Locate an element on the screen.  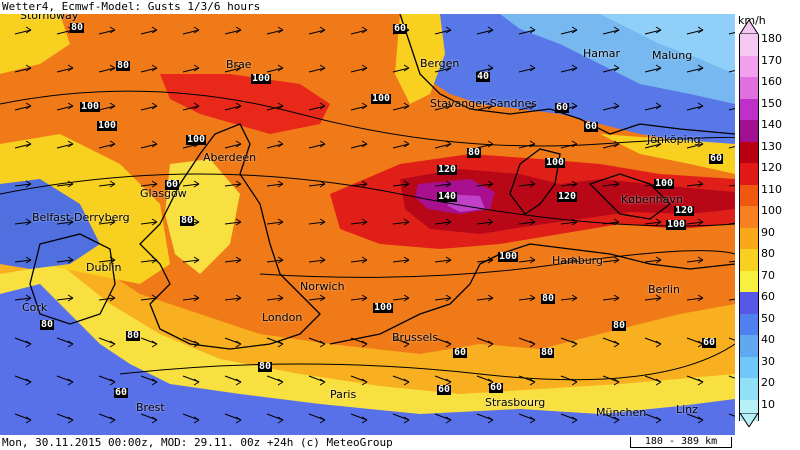
isoline-label: 140 is located at coordinates (447, 196).